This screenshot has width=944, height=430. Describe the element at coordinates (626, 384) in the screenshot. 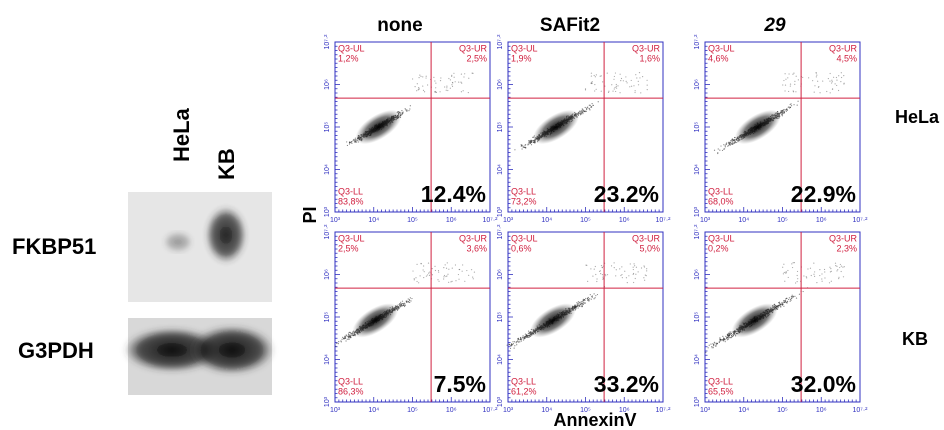

I see `apoptosis-percent: 33.2%` at that location.